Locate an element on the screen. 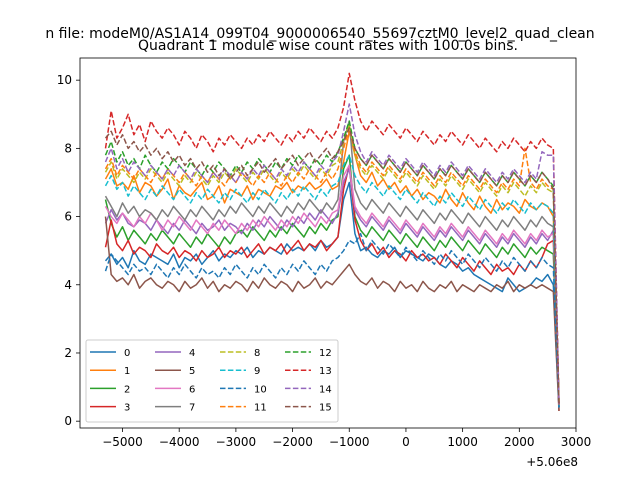 The width and height of the screenshot is (640, 480). legend-label-14: 14 is located at coordinates (325, 389).